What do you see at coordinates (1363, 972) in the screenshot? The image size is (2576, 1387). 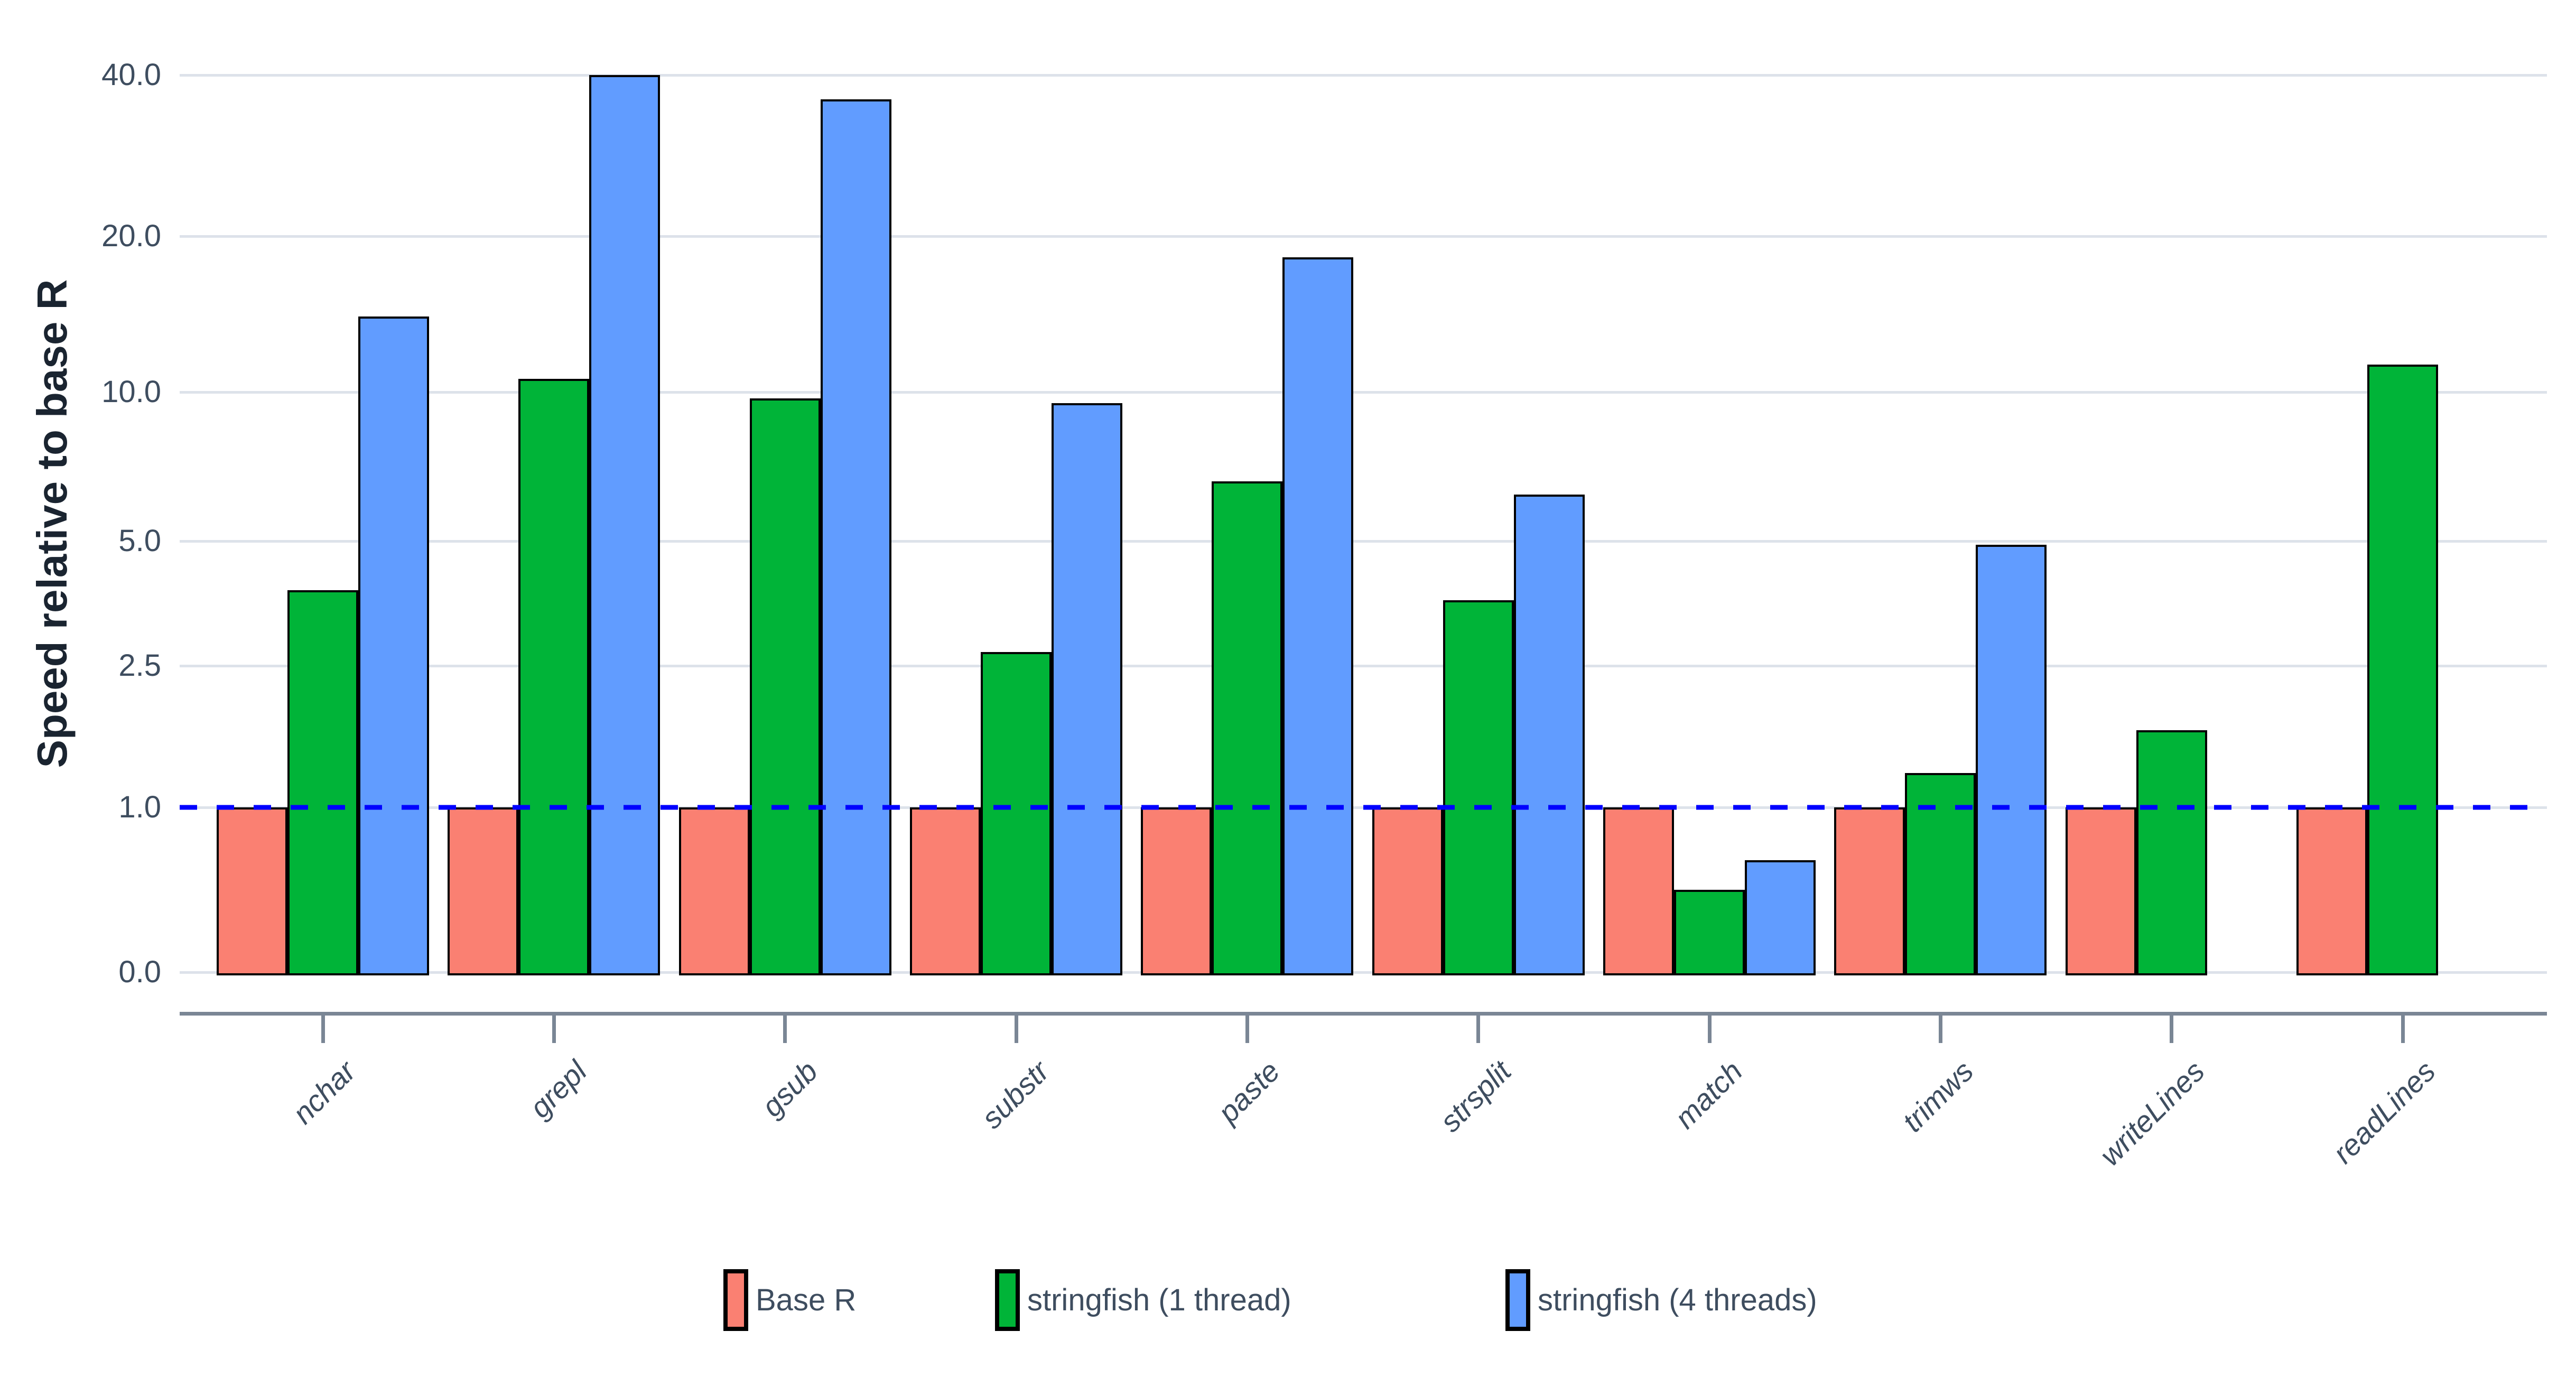 I see `gridline-0.0` at bounding box center [1363, 972].